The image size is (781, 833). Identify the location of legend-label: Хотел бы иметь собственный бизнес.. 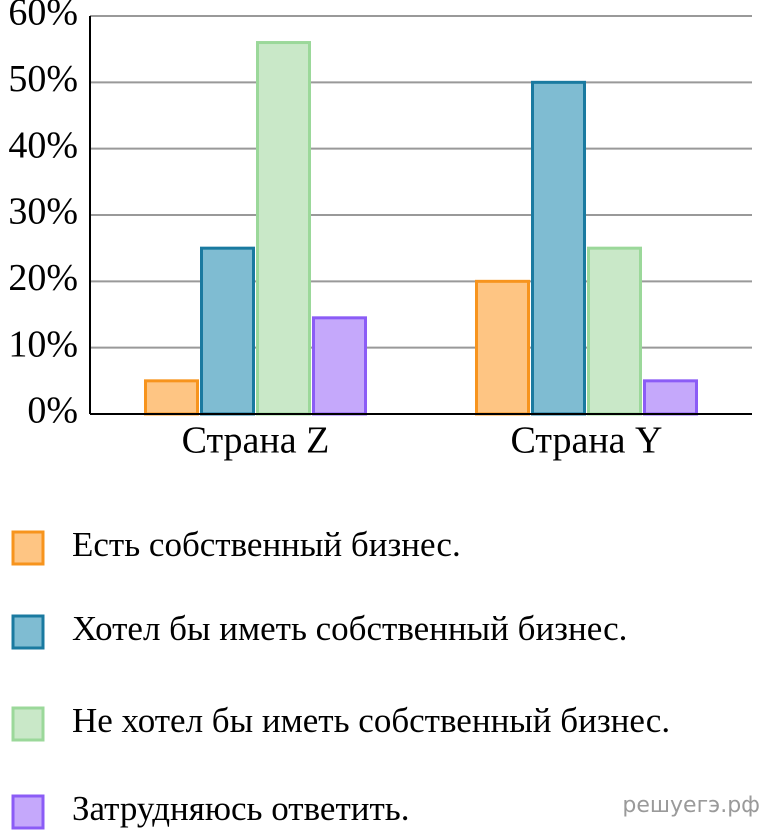
(349, 628).